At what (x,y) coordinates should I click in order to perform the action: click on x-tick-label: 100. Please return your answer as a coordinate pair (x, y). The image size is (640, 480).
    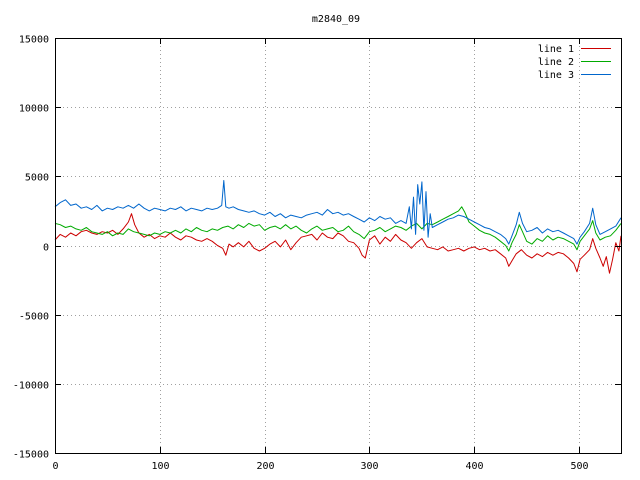
    Looking at the image, I should click on (160, 466).